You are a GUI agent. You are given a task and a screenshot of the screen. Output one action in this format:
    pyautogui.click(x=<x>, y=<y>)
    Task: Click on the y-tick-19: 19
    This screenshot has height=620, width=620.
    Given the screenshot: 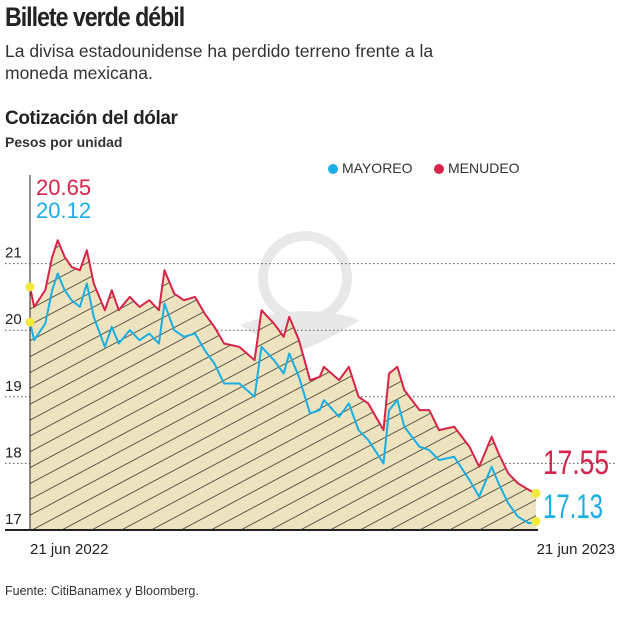 What is the action you would take?
    pyautogui.click(x=13, y=386)
    